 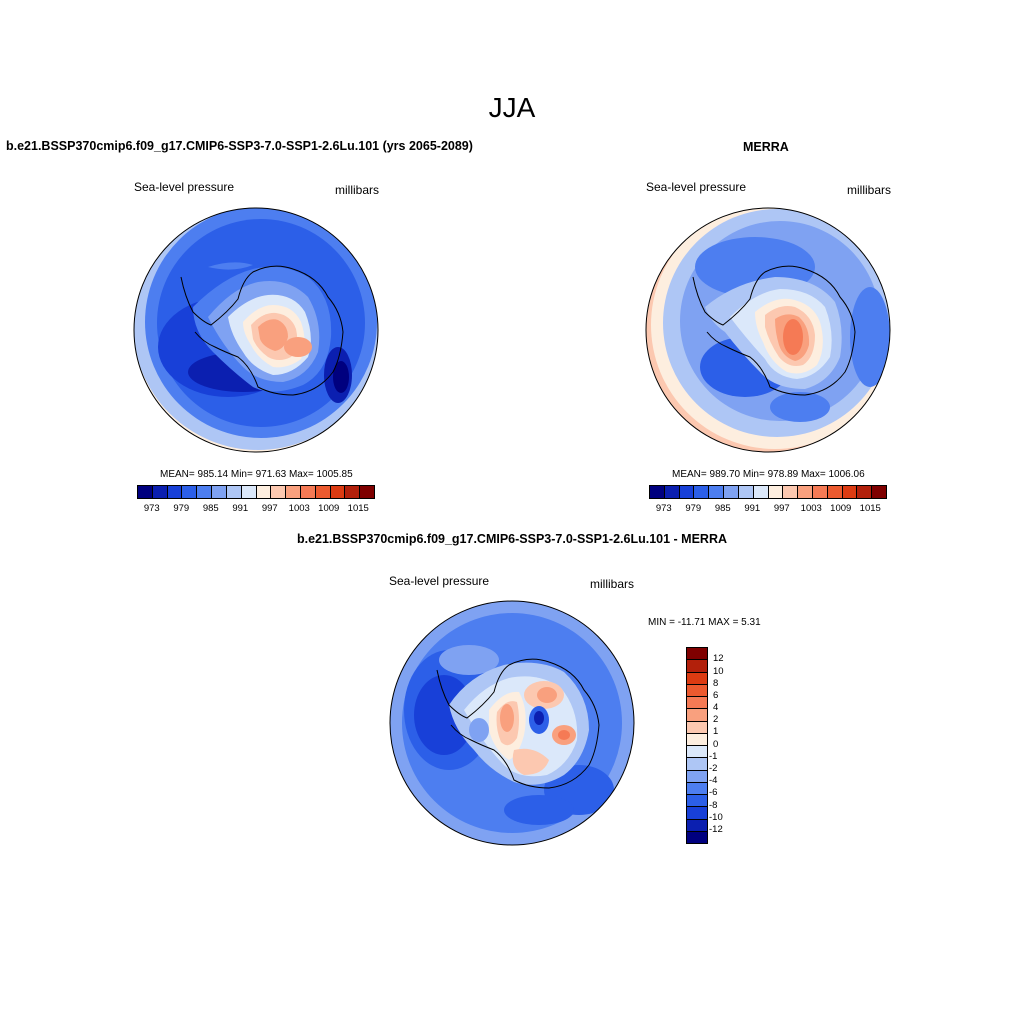 What do you see at coordinates (716, 695) in the screenshot?
I see `colorbar-tick-label: 6` at bounding box center [716, 695].